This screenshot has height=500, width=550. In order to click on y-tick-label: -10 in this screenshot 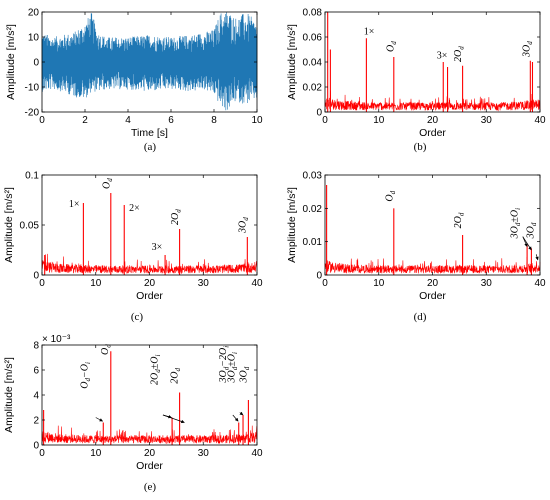, I will do `click(32, 88)`.